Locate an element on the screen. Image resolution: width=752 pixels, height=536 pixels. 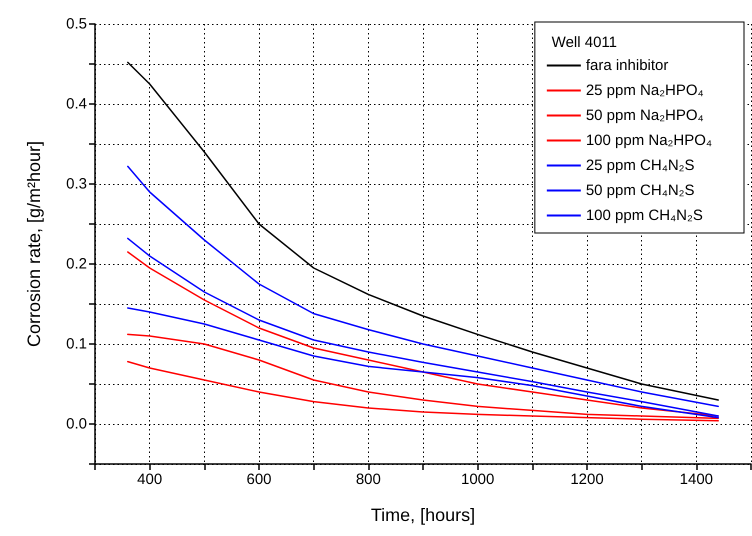
y-tick-label: 0.5 is located at coordinates (76, 24).